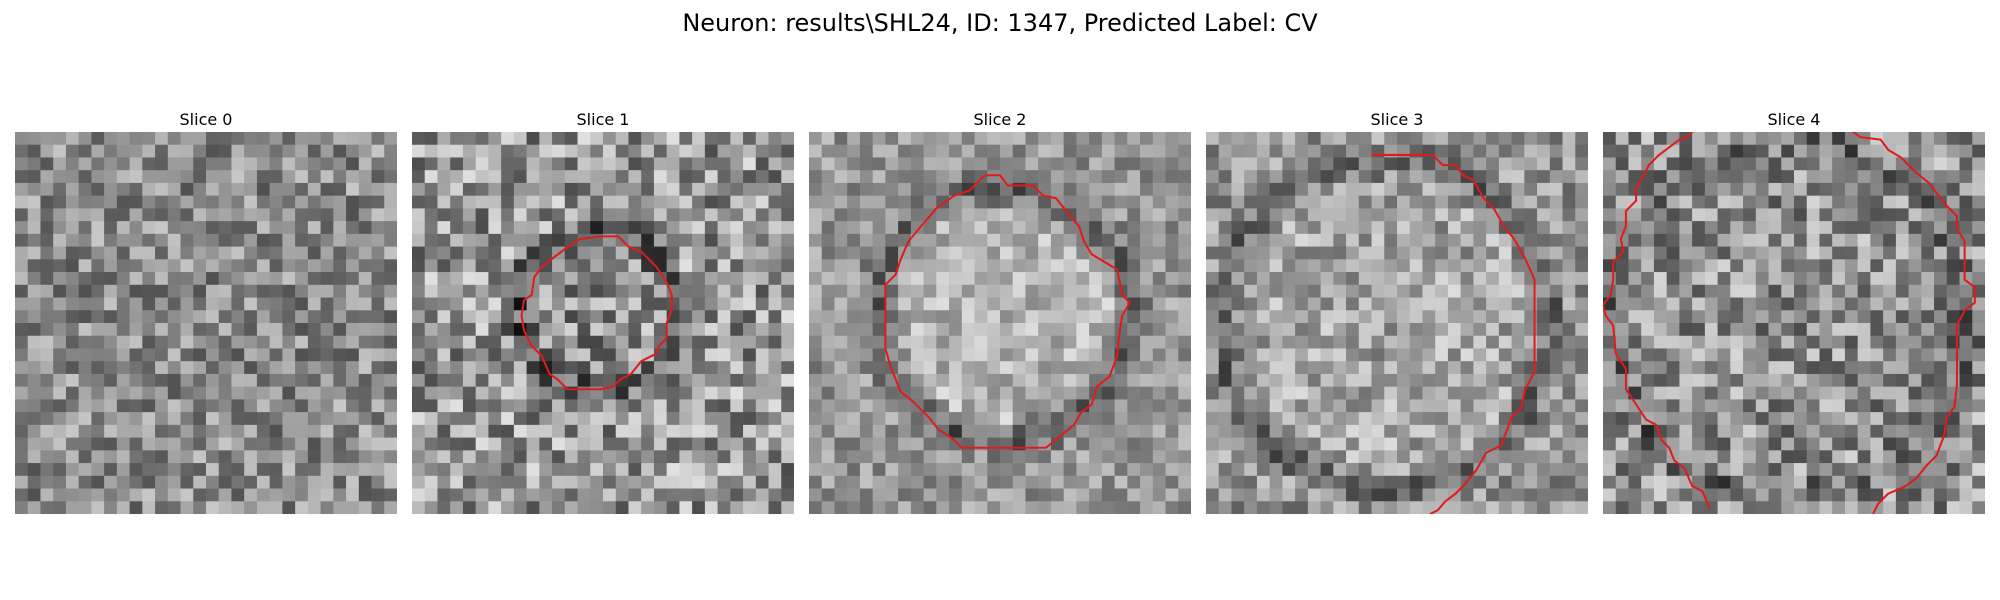 Image resolution: width=2000 pixels, height=600 pixels. What do you see at coordinates (1657, 321) in the screenshot?
I see `slice-4-contour-left` at bounding box center [1657, 321].